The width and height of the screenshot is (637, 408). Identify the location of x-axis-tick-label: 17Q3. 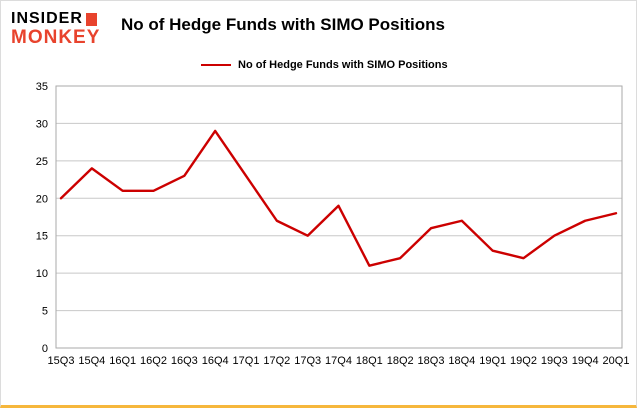
(307, 361).